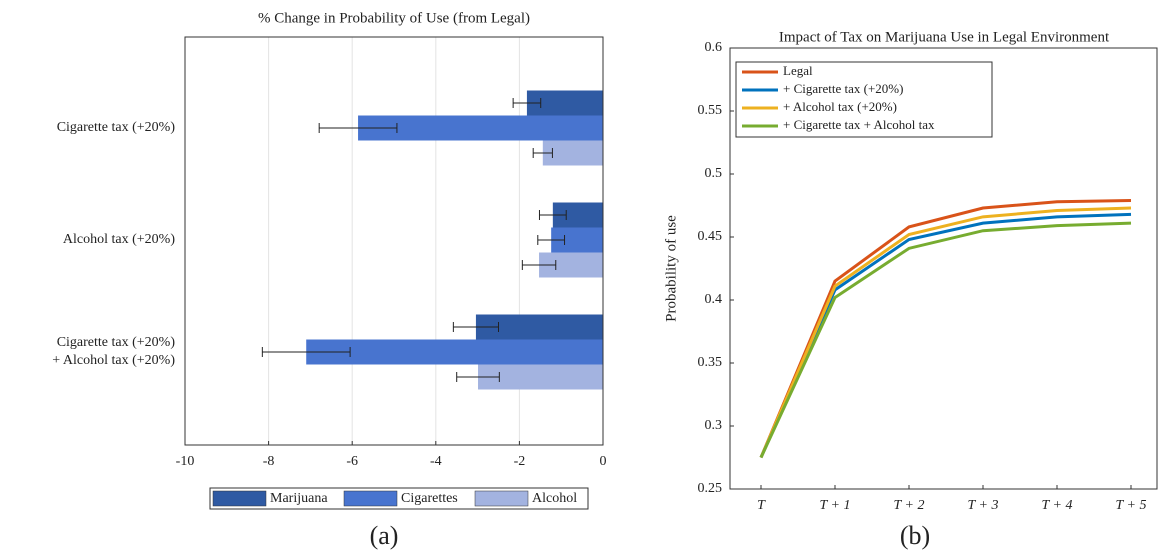 This screenshot has width=1164, height=554. I want to click on y-tick-label: 0.45, so click(710, 236).